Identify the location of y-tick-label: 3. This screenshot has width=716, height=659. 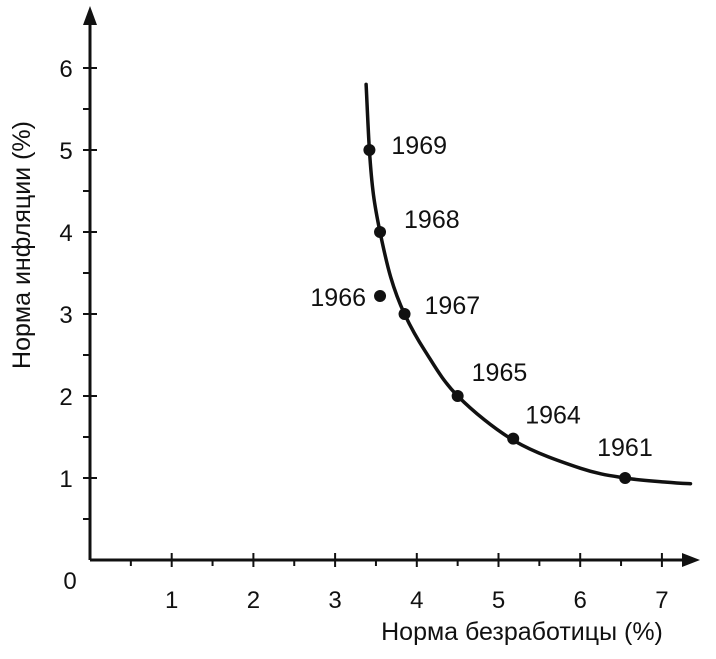
(65, 315).